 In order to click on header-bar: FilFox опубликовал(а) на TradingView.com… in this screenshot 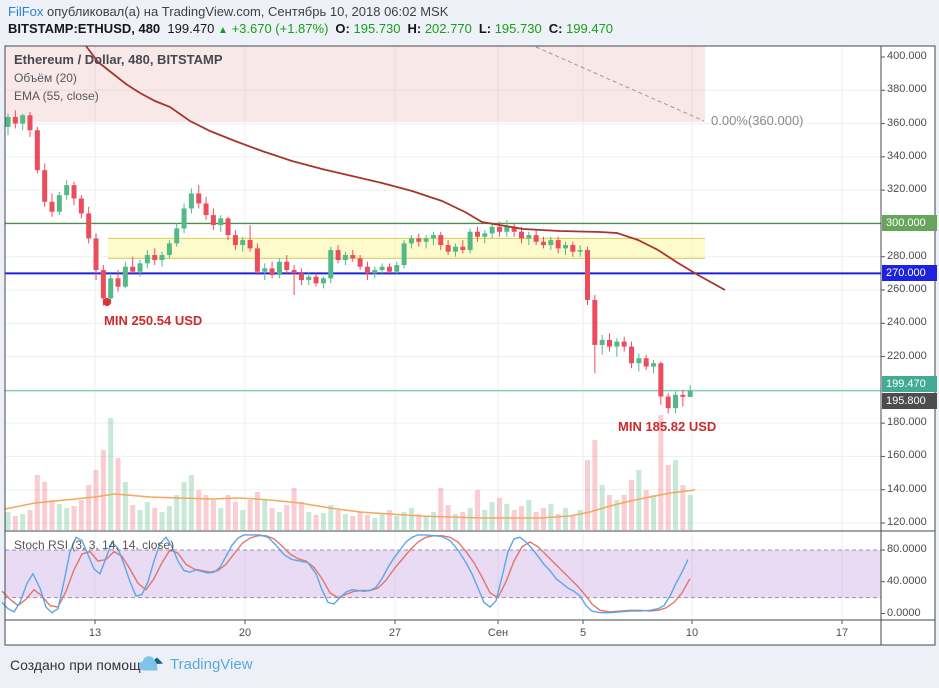, I will do `click(469, 23)`.